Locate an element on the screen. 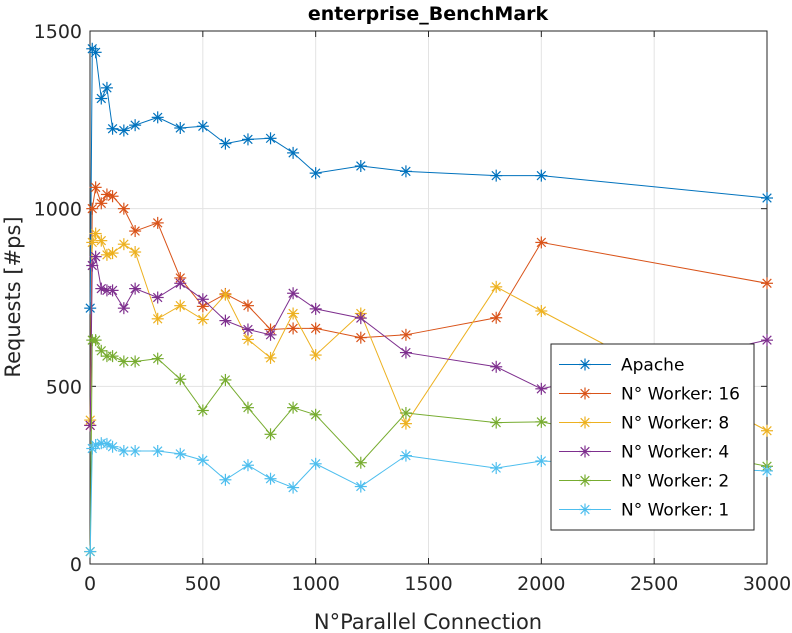  x-tick-label: 2000 is located at coordinates (541, 584).